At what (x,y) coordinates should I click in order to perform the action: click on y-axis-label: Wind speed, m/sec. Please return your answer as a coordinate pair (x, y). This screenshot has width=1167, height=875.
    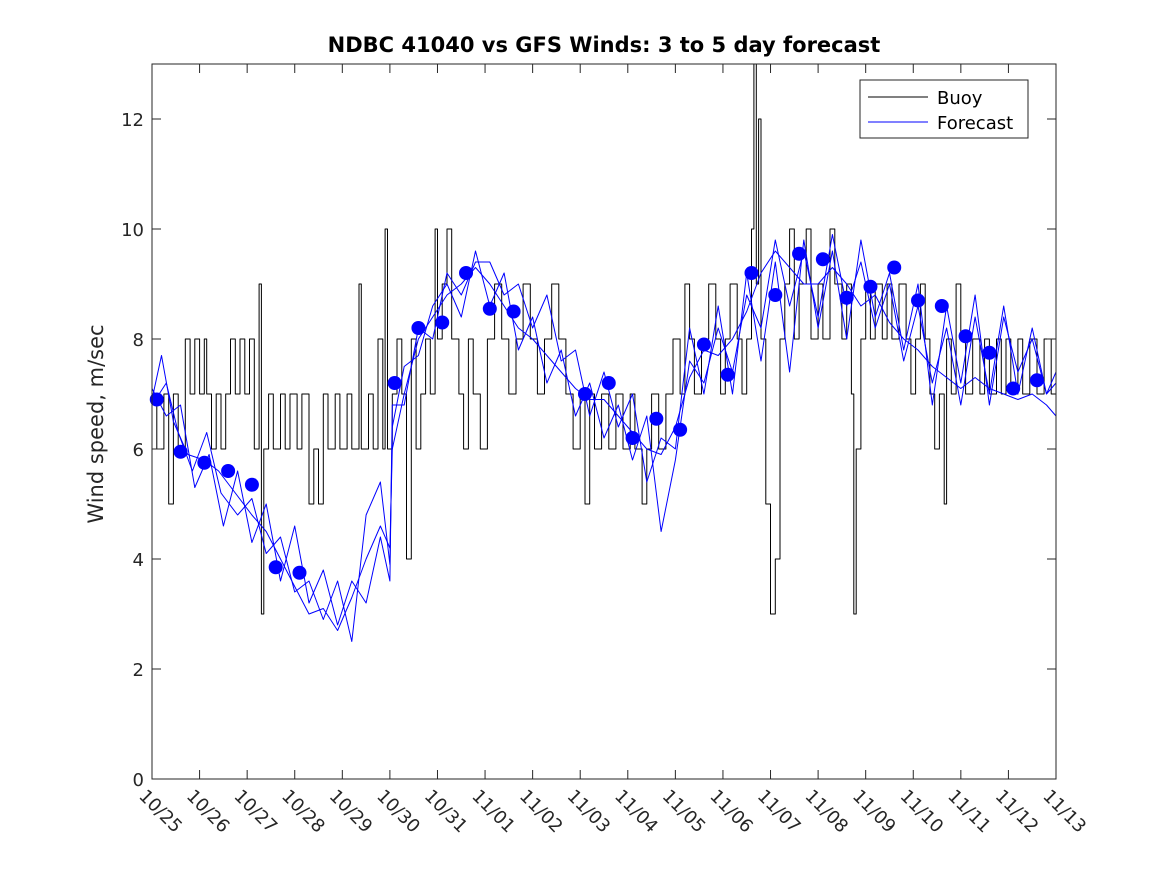
    Looking at the image, I should click on (96, 423).